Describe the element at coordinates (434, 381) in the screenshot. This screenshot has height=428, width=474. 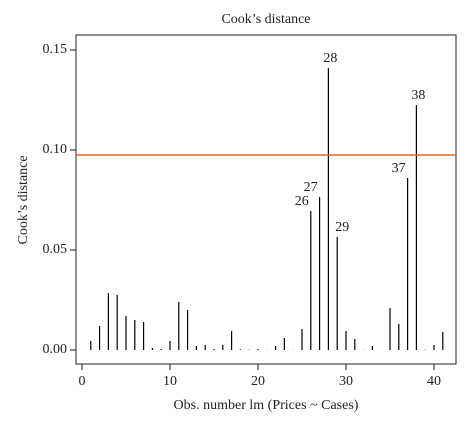
I see `x-tick-label: 40` at that location.